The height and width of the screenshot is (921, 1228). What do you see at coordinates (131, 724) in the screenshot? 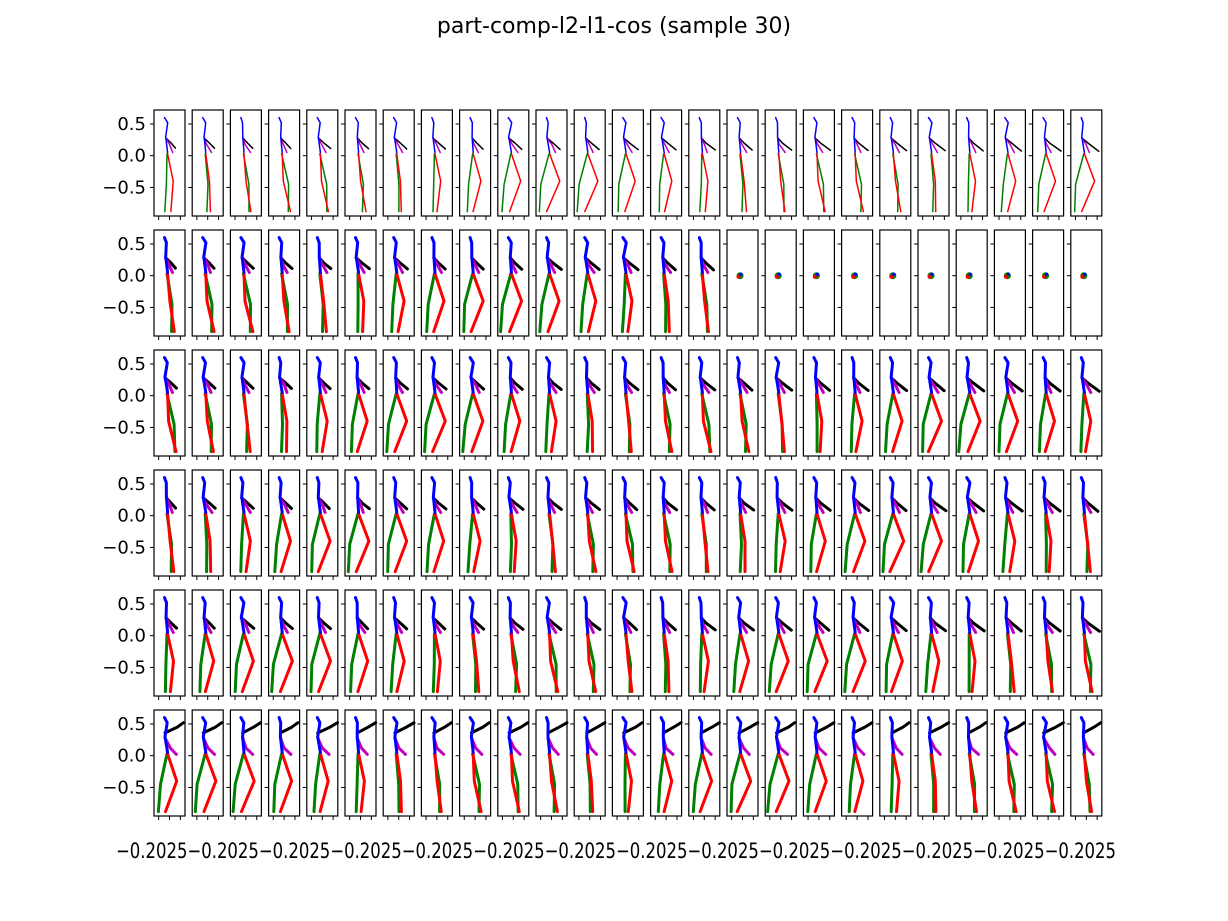
I see `y-tick-label: 0.5` at bounding box center [131, 724].